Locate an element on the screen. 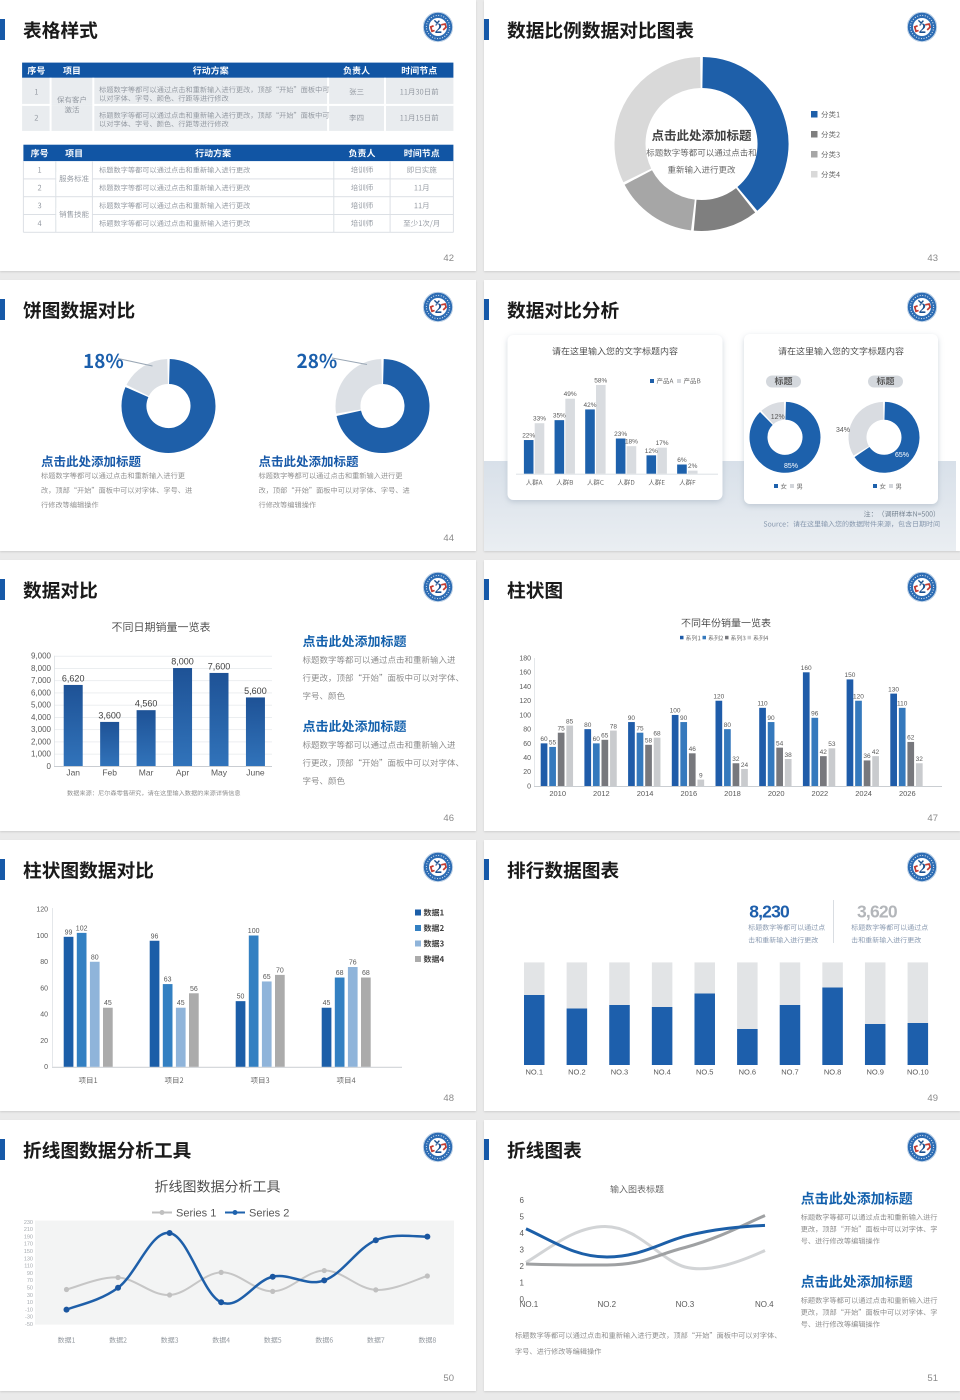 Image resolution: width=960 pixels, height=1400 pixels. svg-text: 38 is located at coordinates (789, 755).